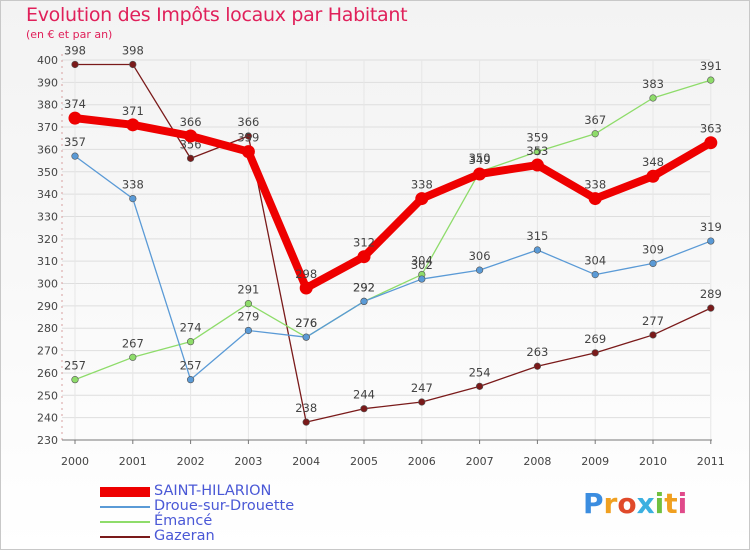  What do you see at coordinates (133, 111) in the screenshot?
I see `data-label: 371` at bounding box center [133, 111].